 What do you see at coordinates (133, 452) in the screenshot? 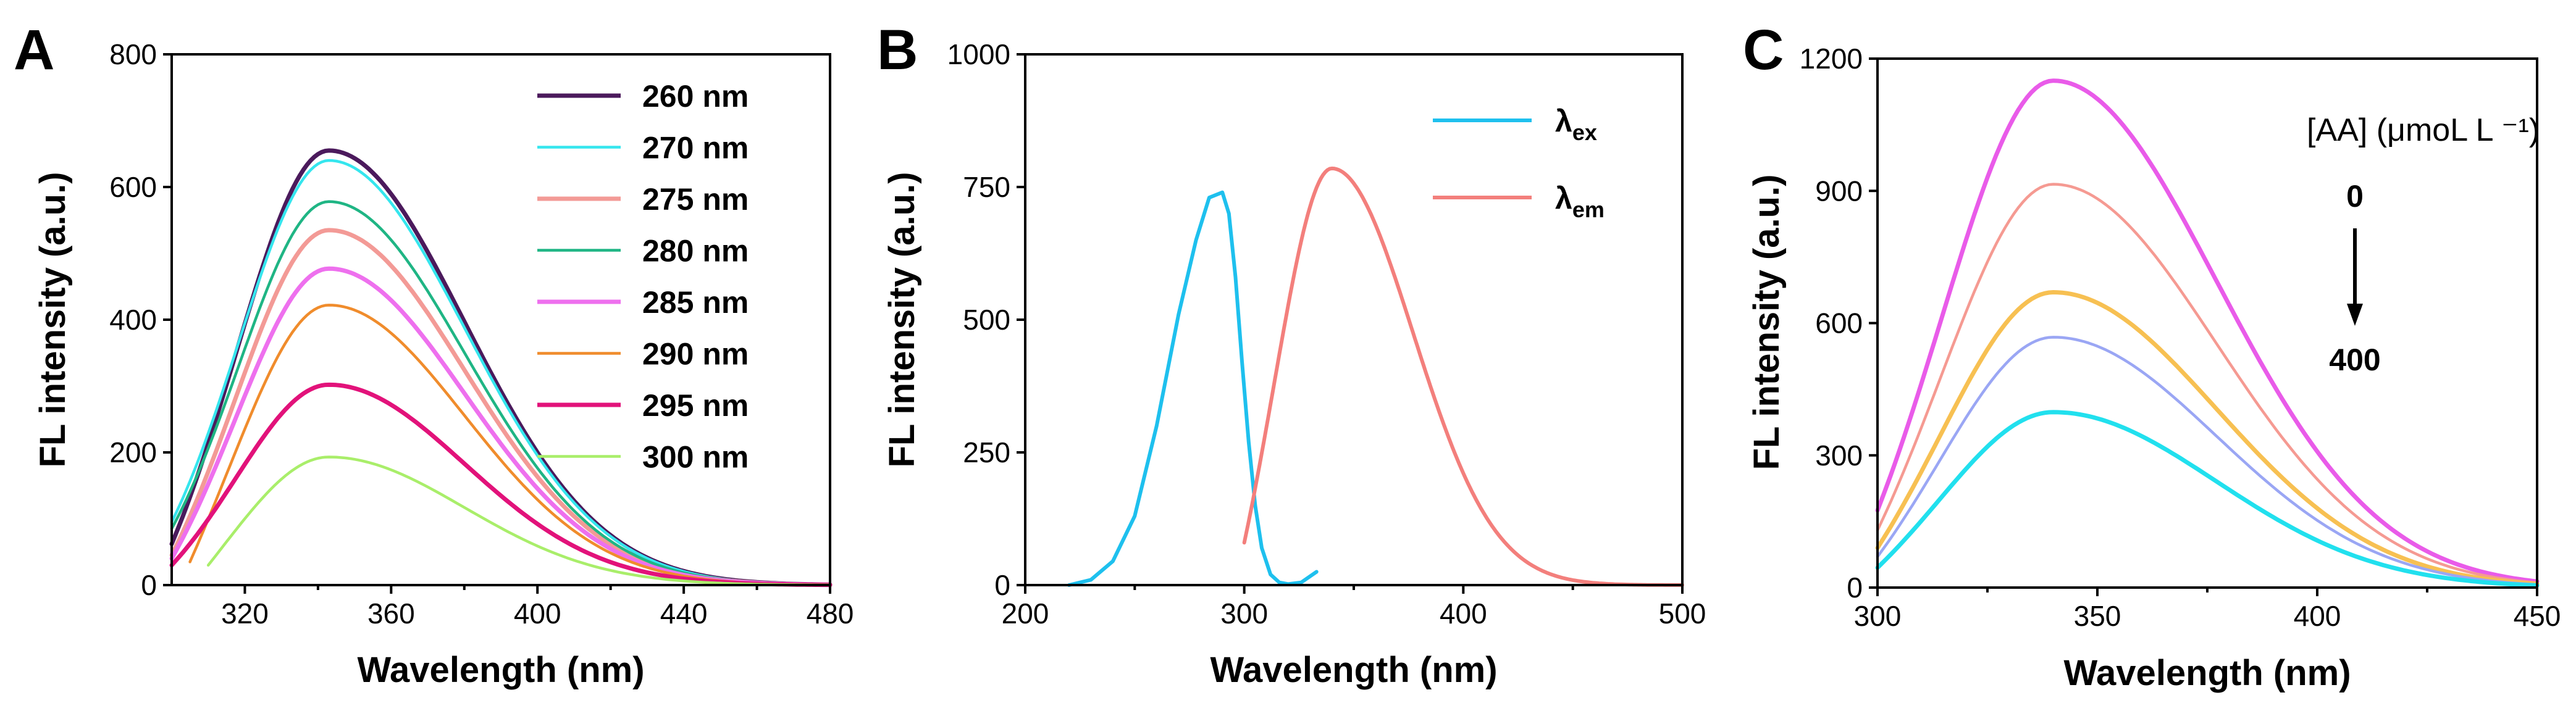
I see `y-tick-label: 200` at bounding box center [133, 452].